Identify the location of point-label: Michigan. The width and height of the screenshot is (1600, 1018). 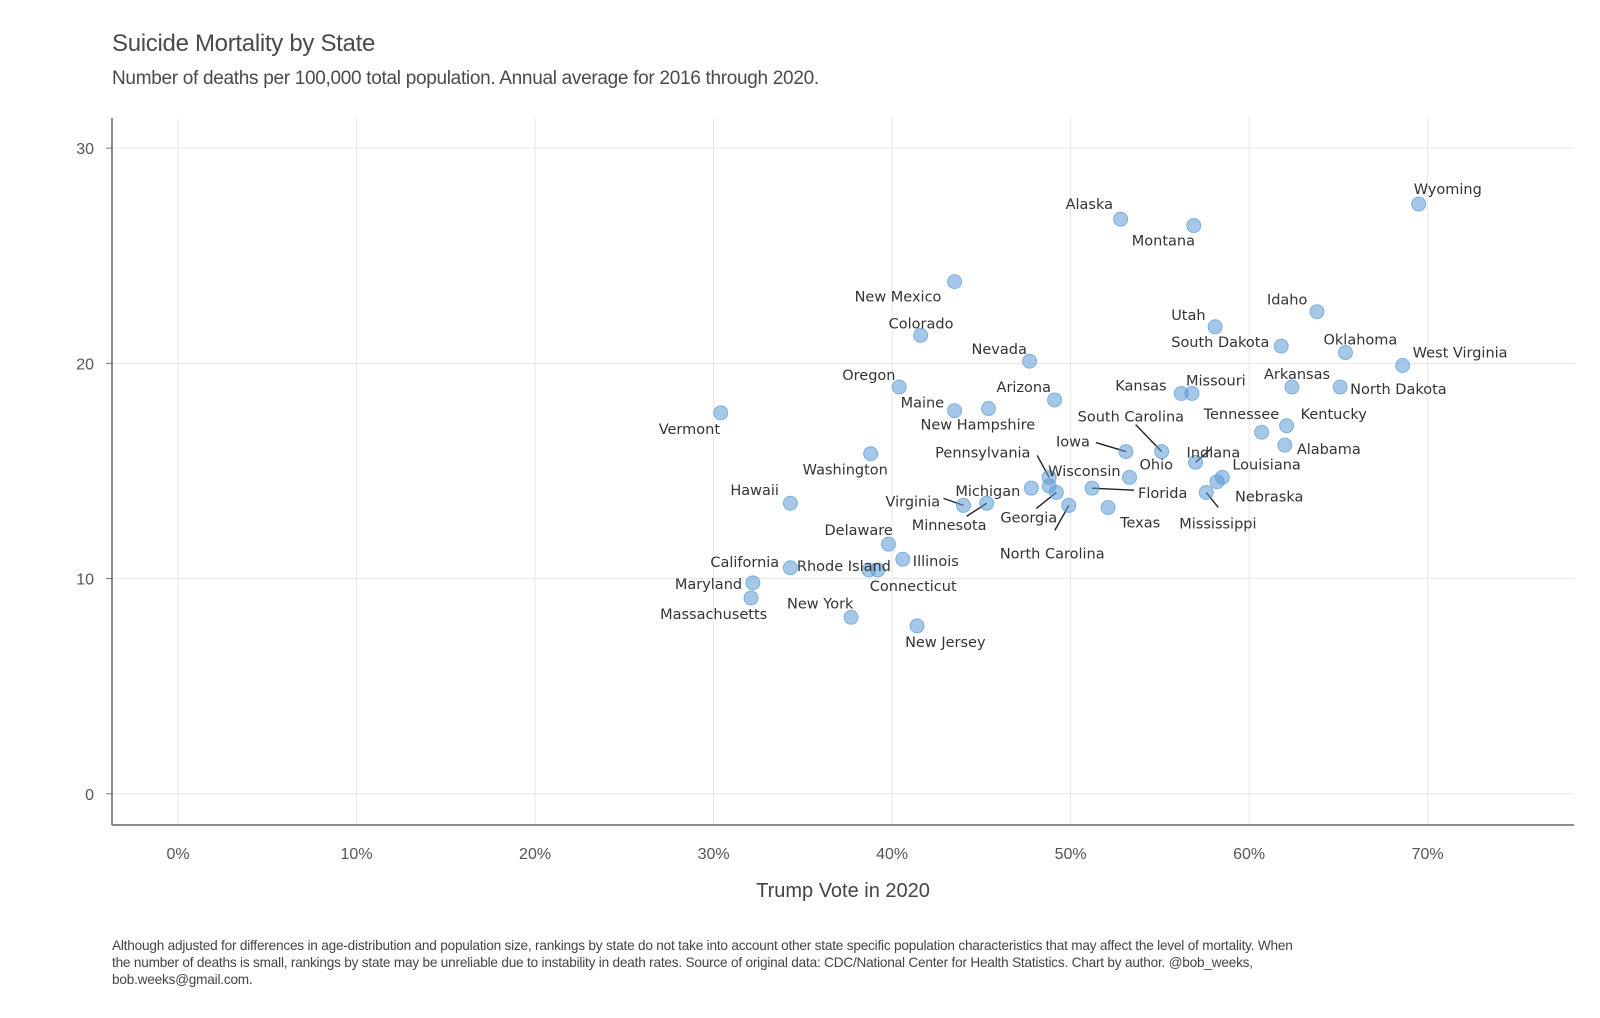
(987, 492).